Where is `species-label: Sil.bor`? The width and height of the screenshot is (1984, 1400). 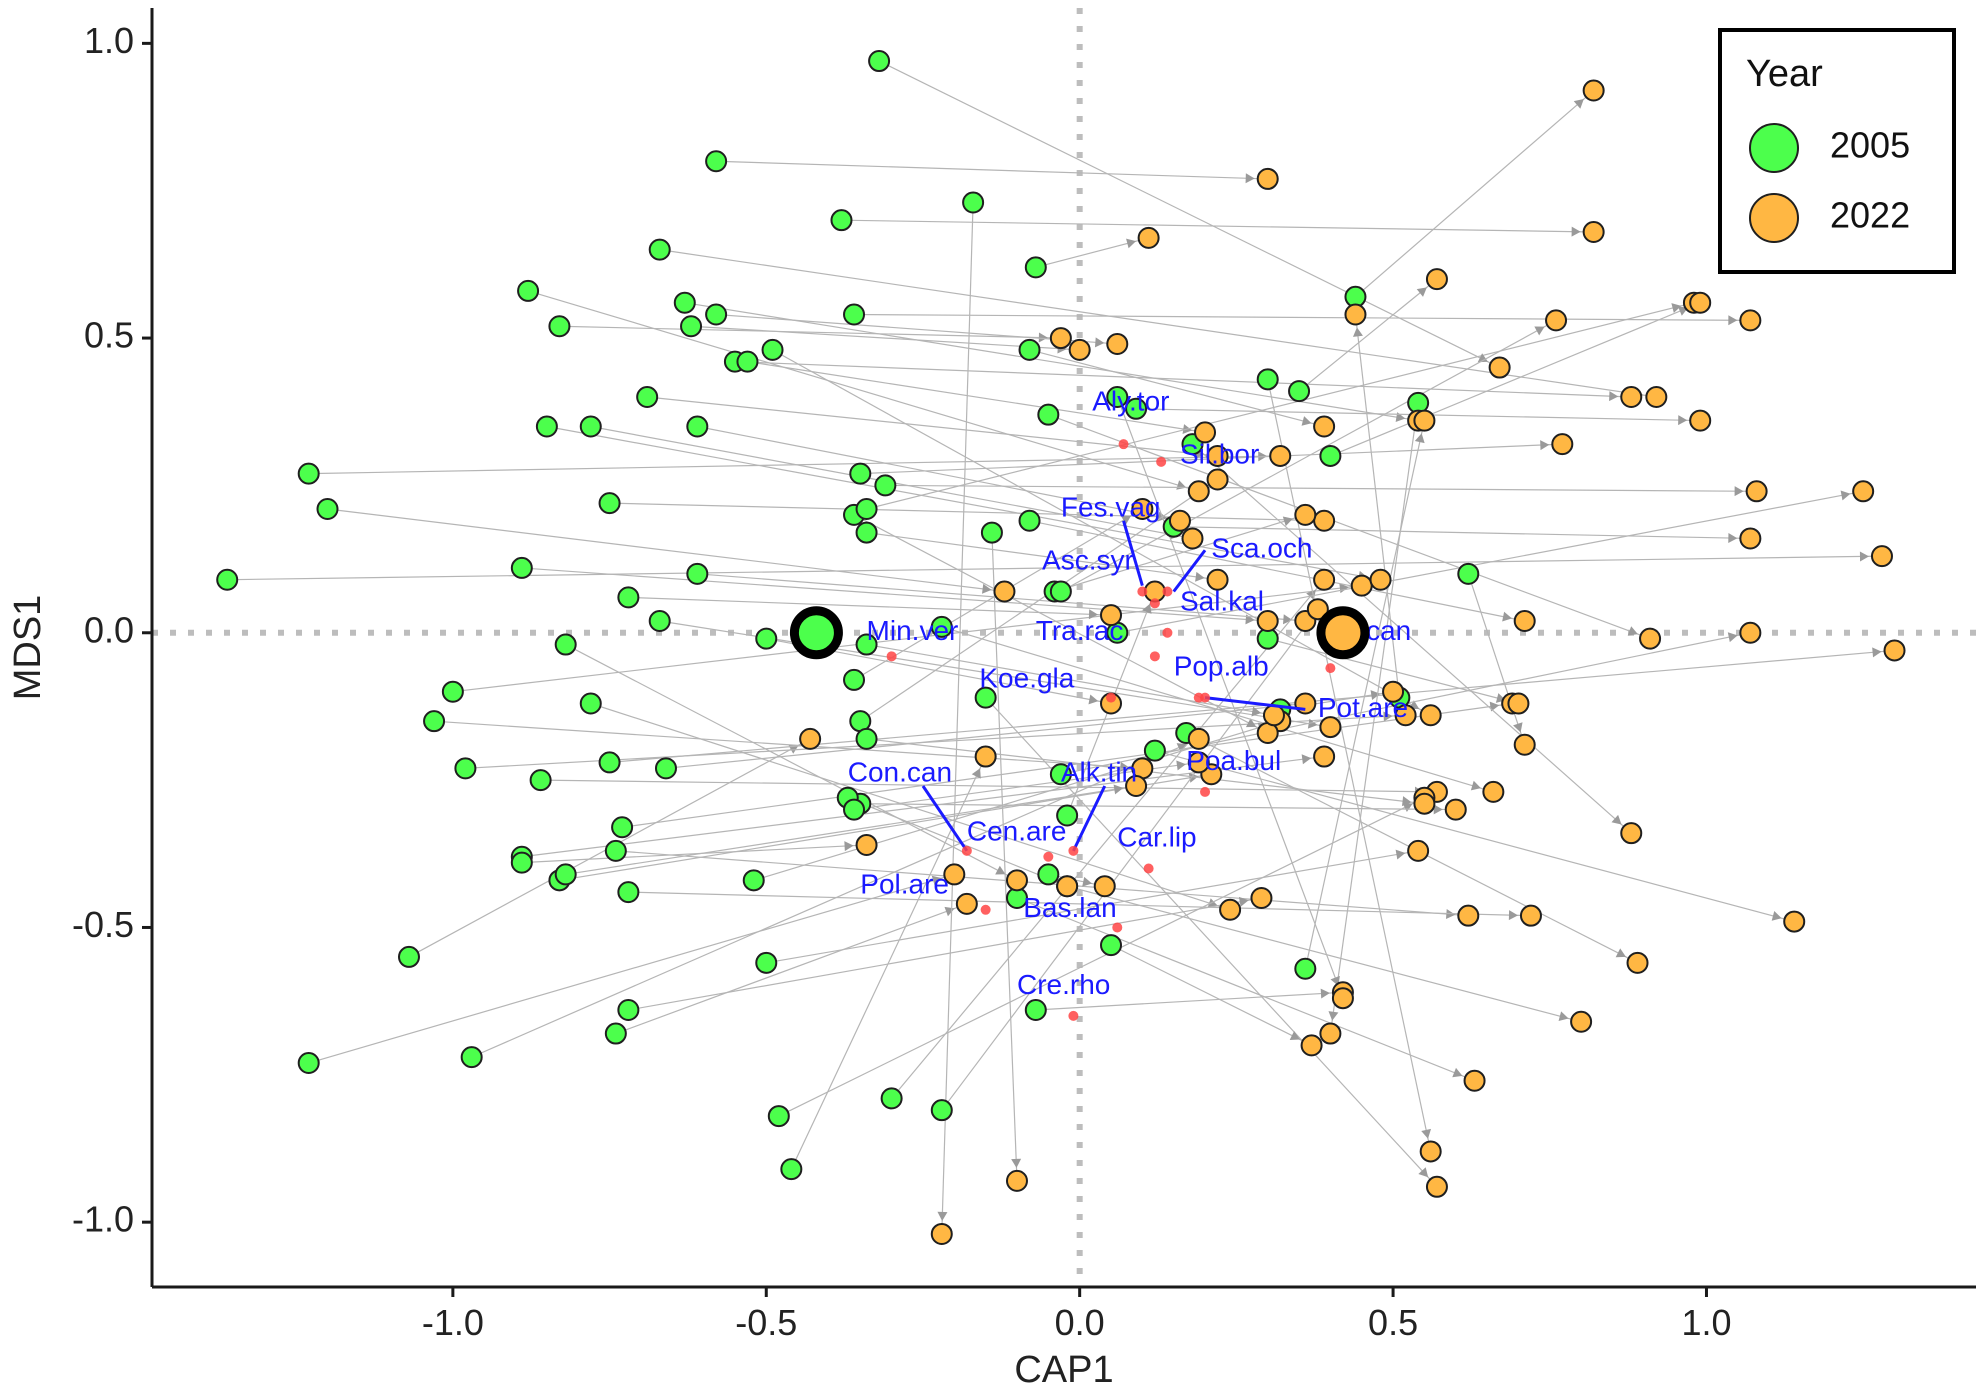
species-label: Sil.bor is located at coordinates (1219, 453).